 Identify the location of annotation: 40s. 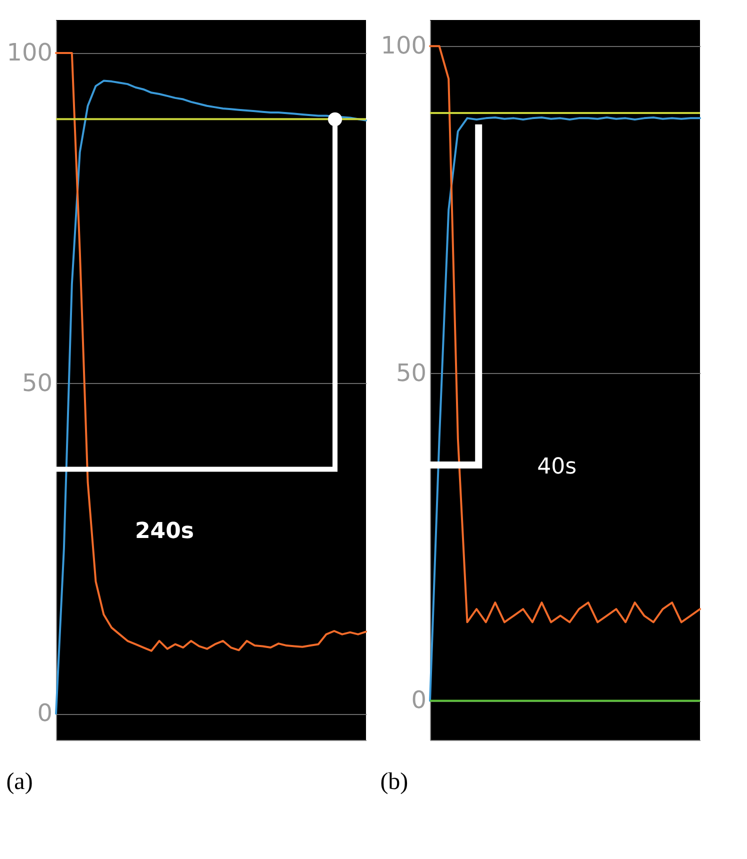
(557, 467).